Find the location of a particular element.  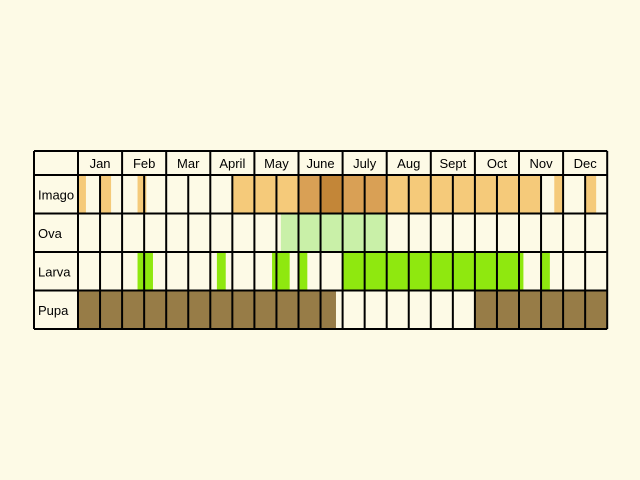

month-label: July is located at coordinates (365, 163).